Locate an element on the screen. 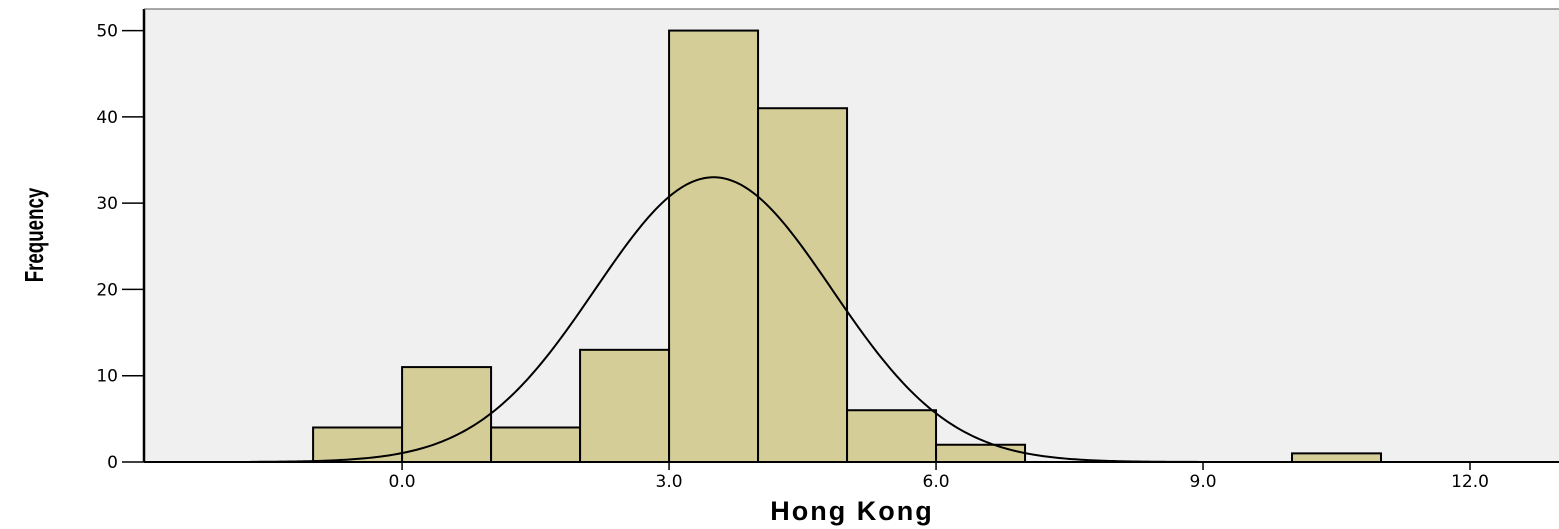 The width and height of the screenshot is (1559, 529). x-tick-label: 0.0 is located at coordinates (402, 482).